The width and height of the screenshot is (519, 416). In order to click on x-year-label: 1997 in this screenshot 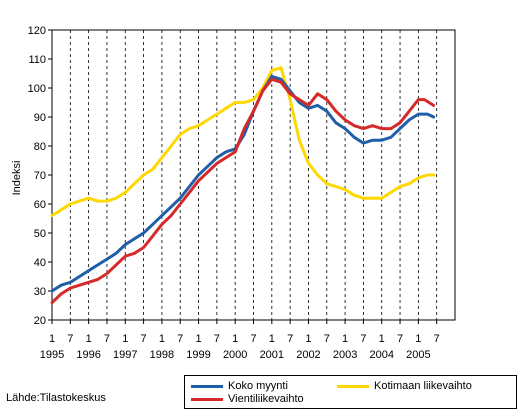, I will do `click(125, 355)`.